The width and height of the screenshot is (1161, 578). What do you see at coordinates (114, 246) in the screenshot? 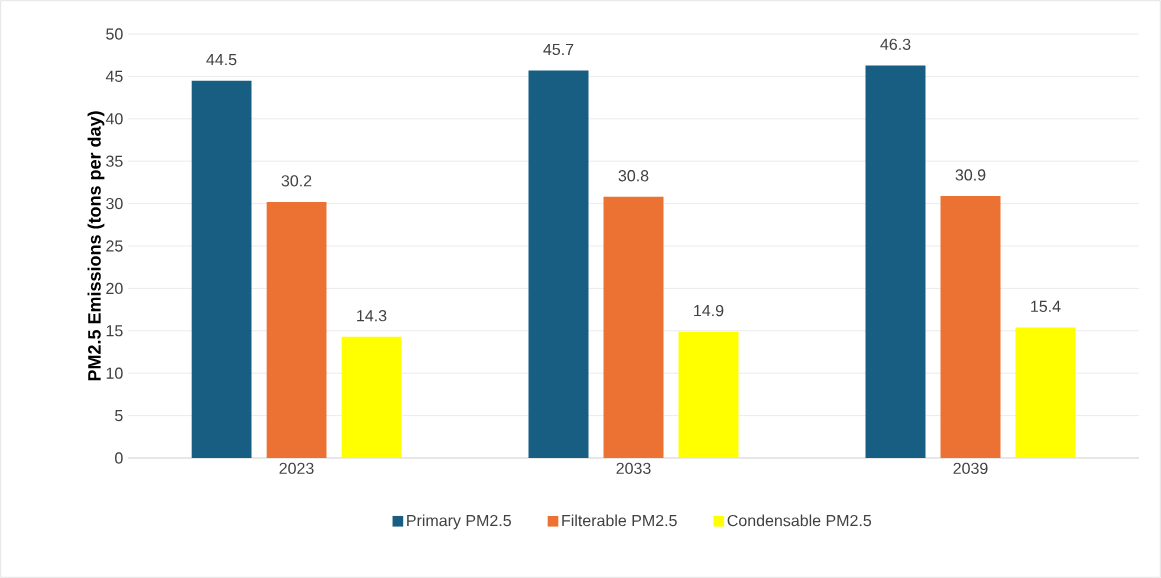
I see `y-tick-label: 25` at bounding box center [114, 246].